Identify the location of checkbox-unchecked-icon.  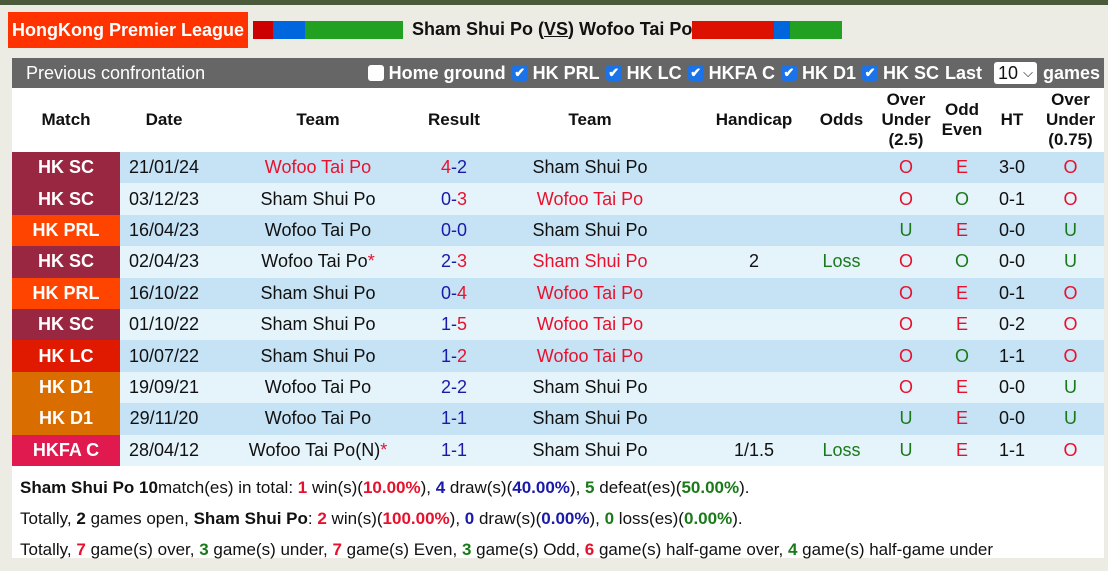
(375, 73).